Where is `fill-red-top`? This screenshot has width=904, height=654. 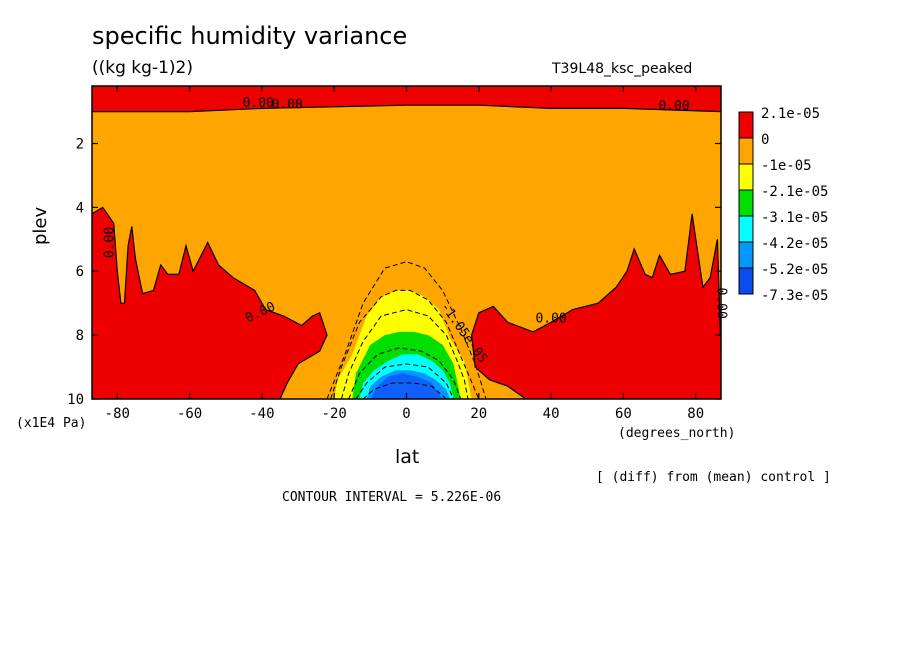
fill-red-top is located at coordinates (406, 99).